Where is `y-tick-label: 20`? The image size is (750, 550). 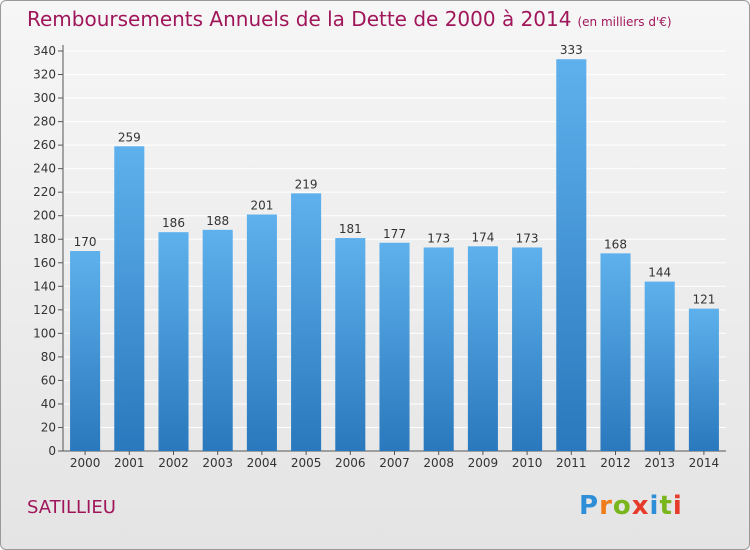 y-tick-label: 20 is located at coordinates (48, 427).